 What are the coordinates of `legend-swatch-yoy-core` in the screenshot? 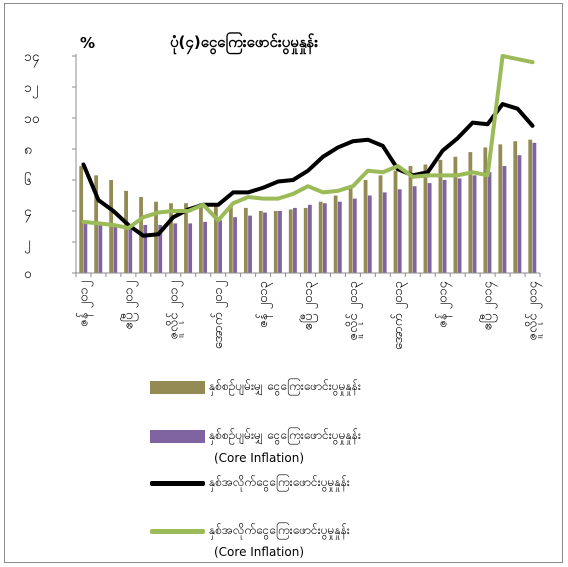 It's located at (177, 531).